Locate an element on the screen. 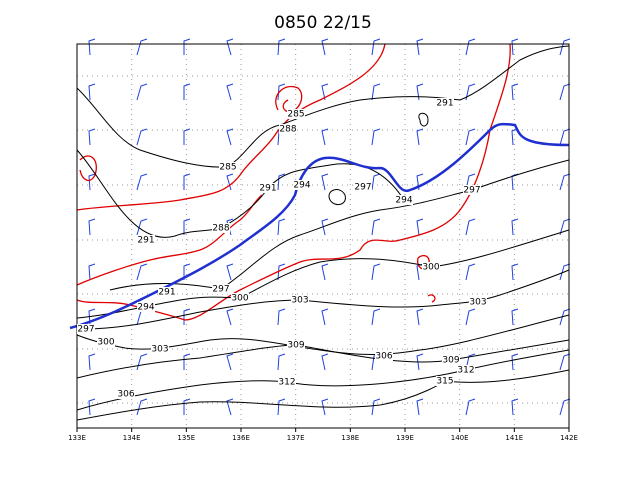 This screenshot has width=640, height=494. x-tick-label: 135E is located at coordinates (186, 438).